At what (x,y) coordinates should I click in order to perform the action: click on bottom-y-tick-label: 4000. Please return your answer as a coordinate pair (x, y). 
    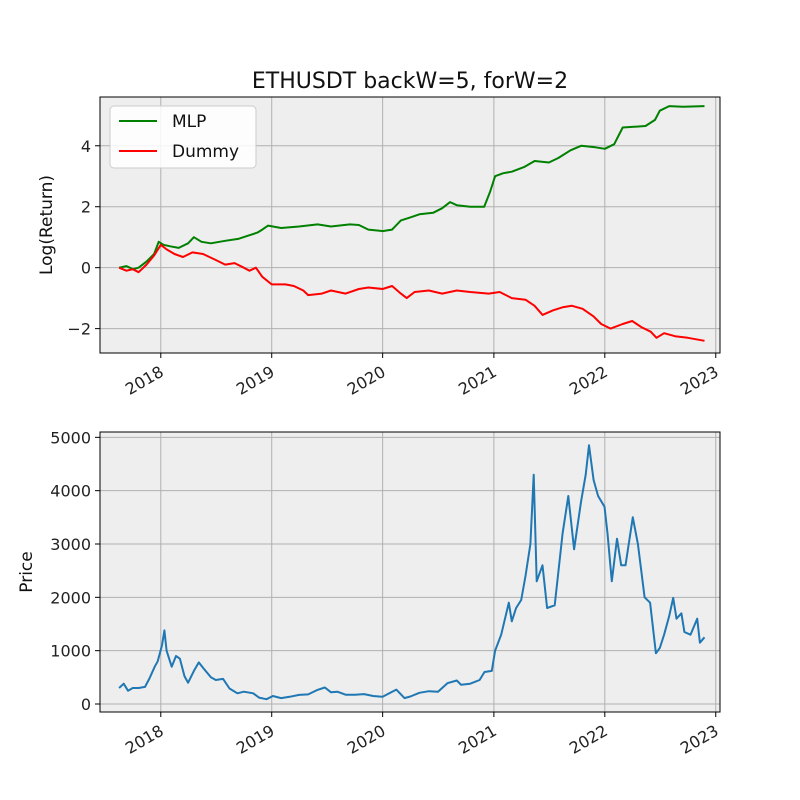
    Looking at the image, I should click on (70, 491).